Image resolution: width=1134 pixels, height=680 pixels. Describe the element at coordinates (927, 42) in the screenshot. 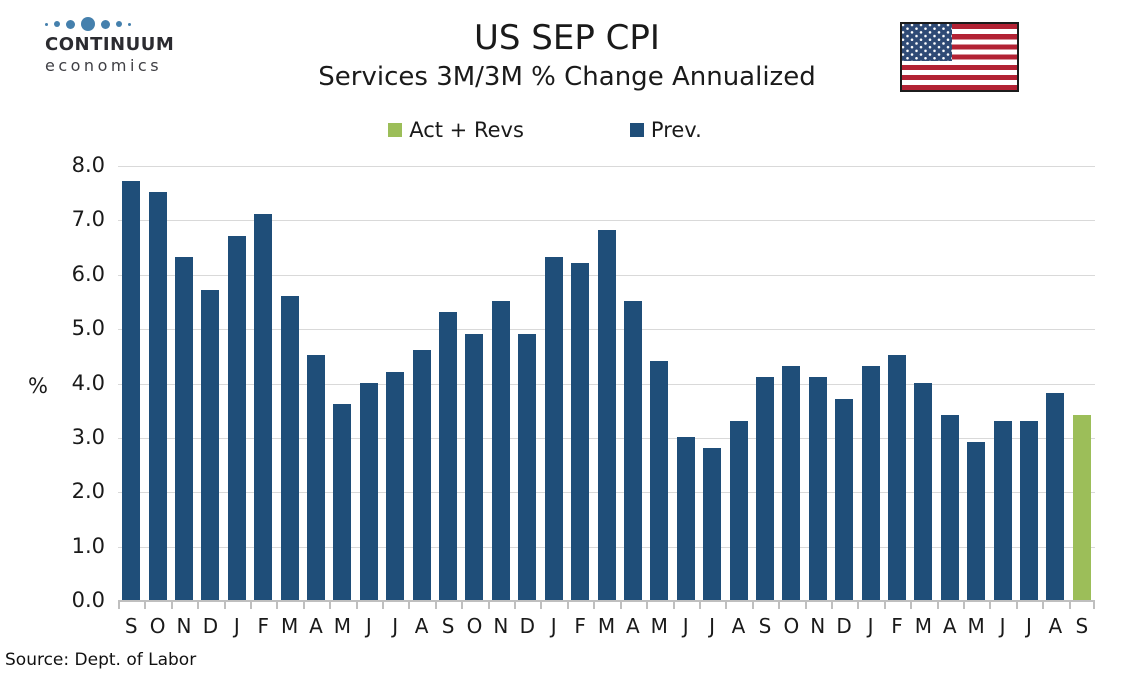

I see `us-flag-canton` at that location.